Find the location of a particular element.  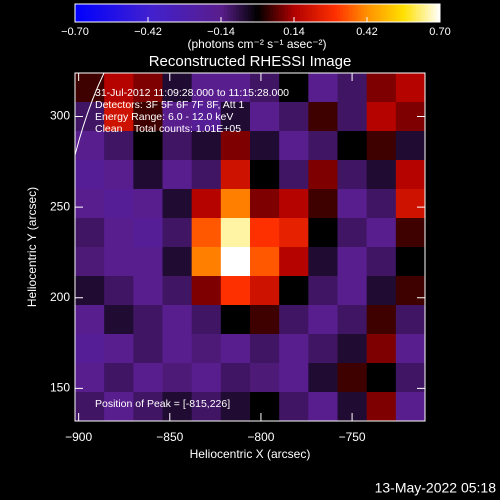

y-axis-label: Heliocentric Y (arcsec) is located at coordinates (32, 247).